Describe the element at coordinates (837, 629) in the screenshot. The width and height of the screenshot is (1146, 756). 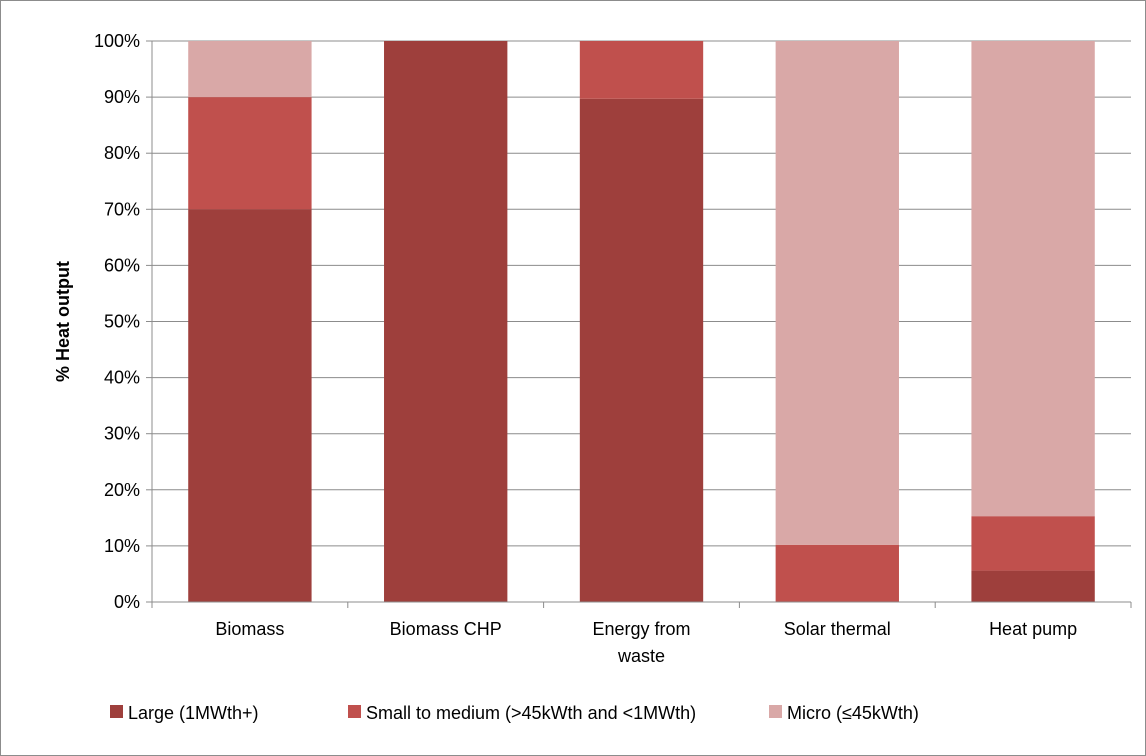
I see `x-tick-label: Solar thermal` at that location.